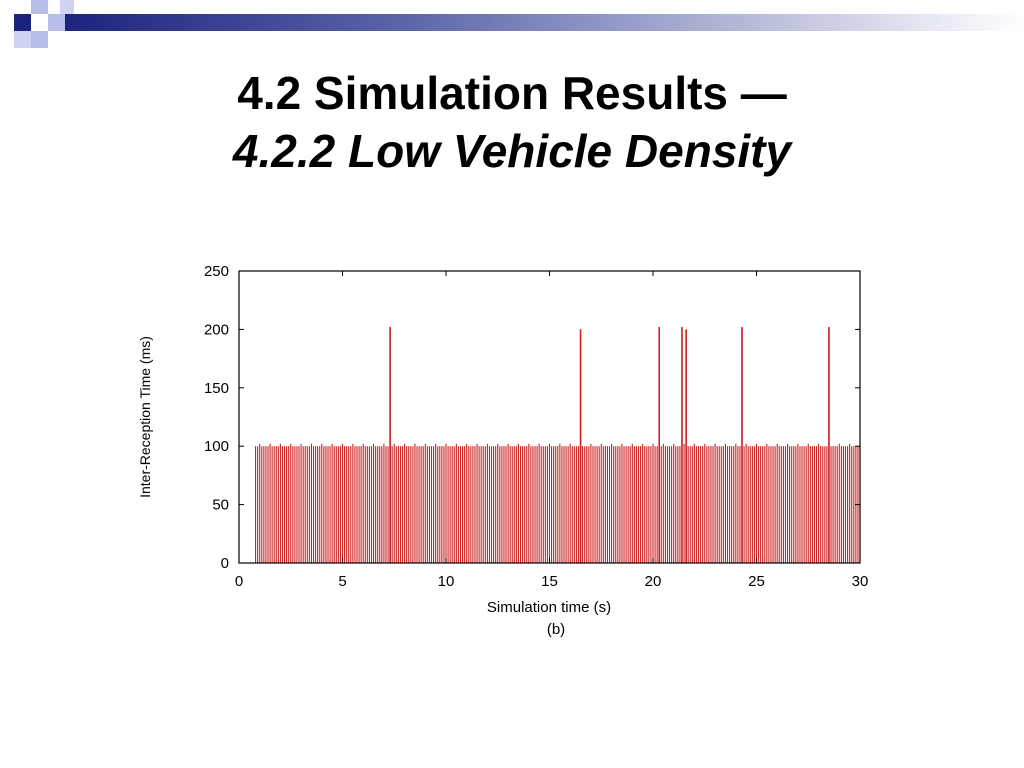 This screenshot has width=1024, height=768. I want to click on x-tick-label: 25, so click(756, 581).